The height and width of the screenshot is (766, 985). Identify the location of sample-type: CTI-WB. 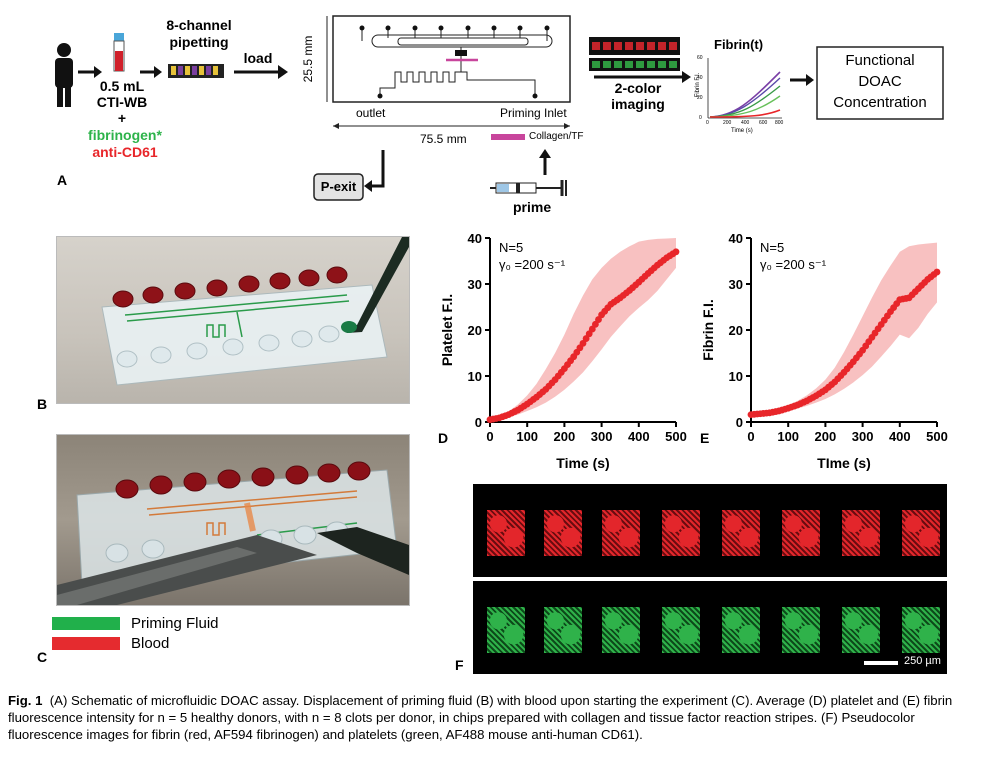
(122, 102).